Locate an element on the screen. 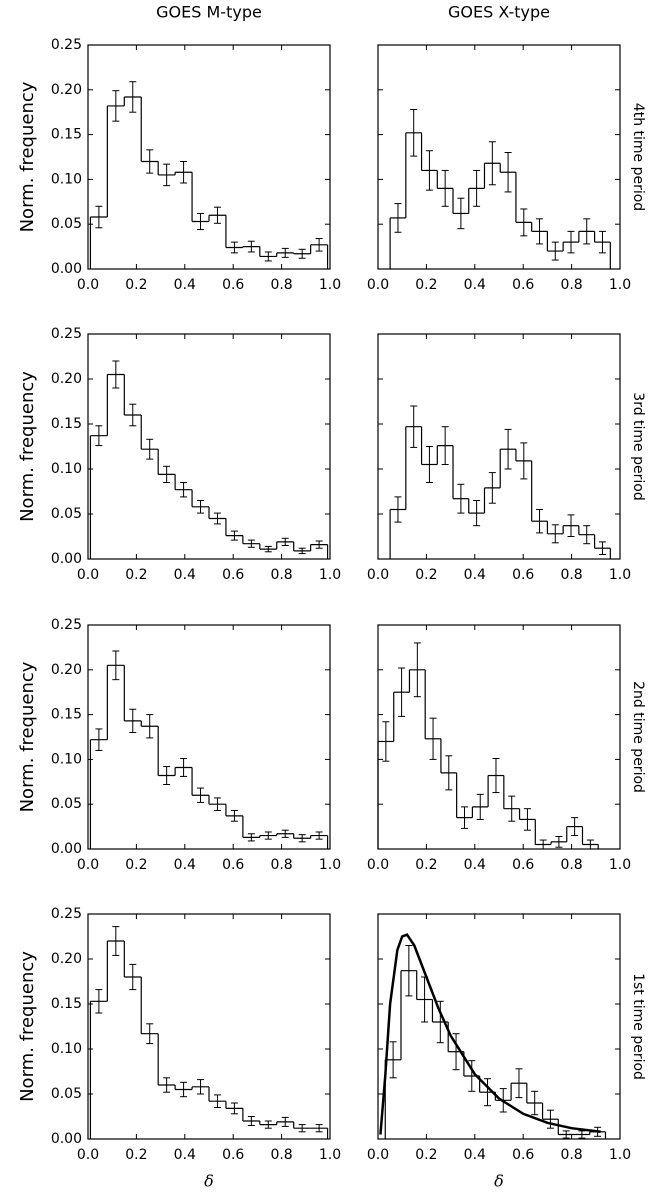 This screenshot has width=655, height=1194. column-title: GOES M-type is located at coordinates (209, 12).